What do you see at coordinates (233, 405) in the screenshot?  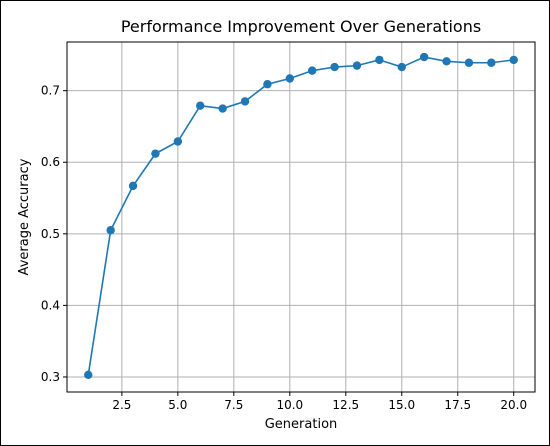 I see `x-tick-label: 7.5` at bounding box center [233, 405].